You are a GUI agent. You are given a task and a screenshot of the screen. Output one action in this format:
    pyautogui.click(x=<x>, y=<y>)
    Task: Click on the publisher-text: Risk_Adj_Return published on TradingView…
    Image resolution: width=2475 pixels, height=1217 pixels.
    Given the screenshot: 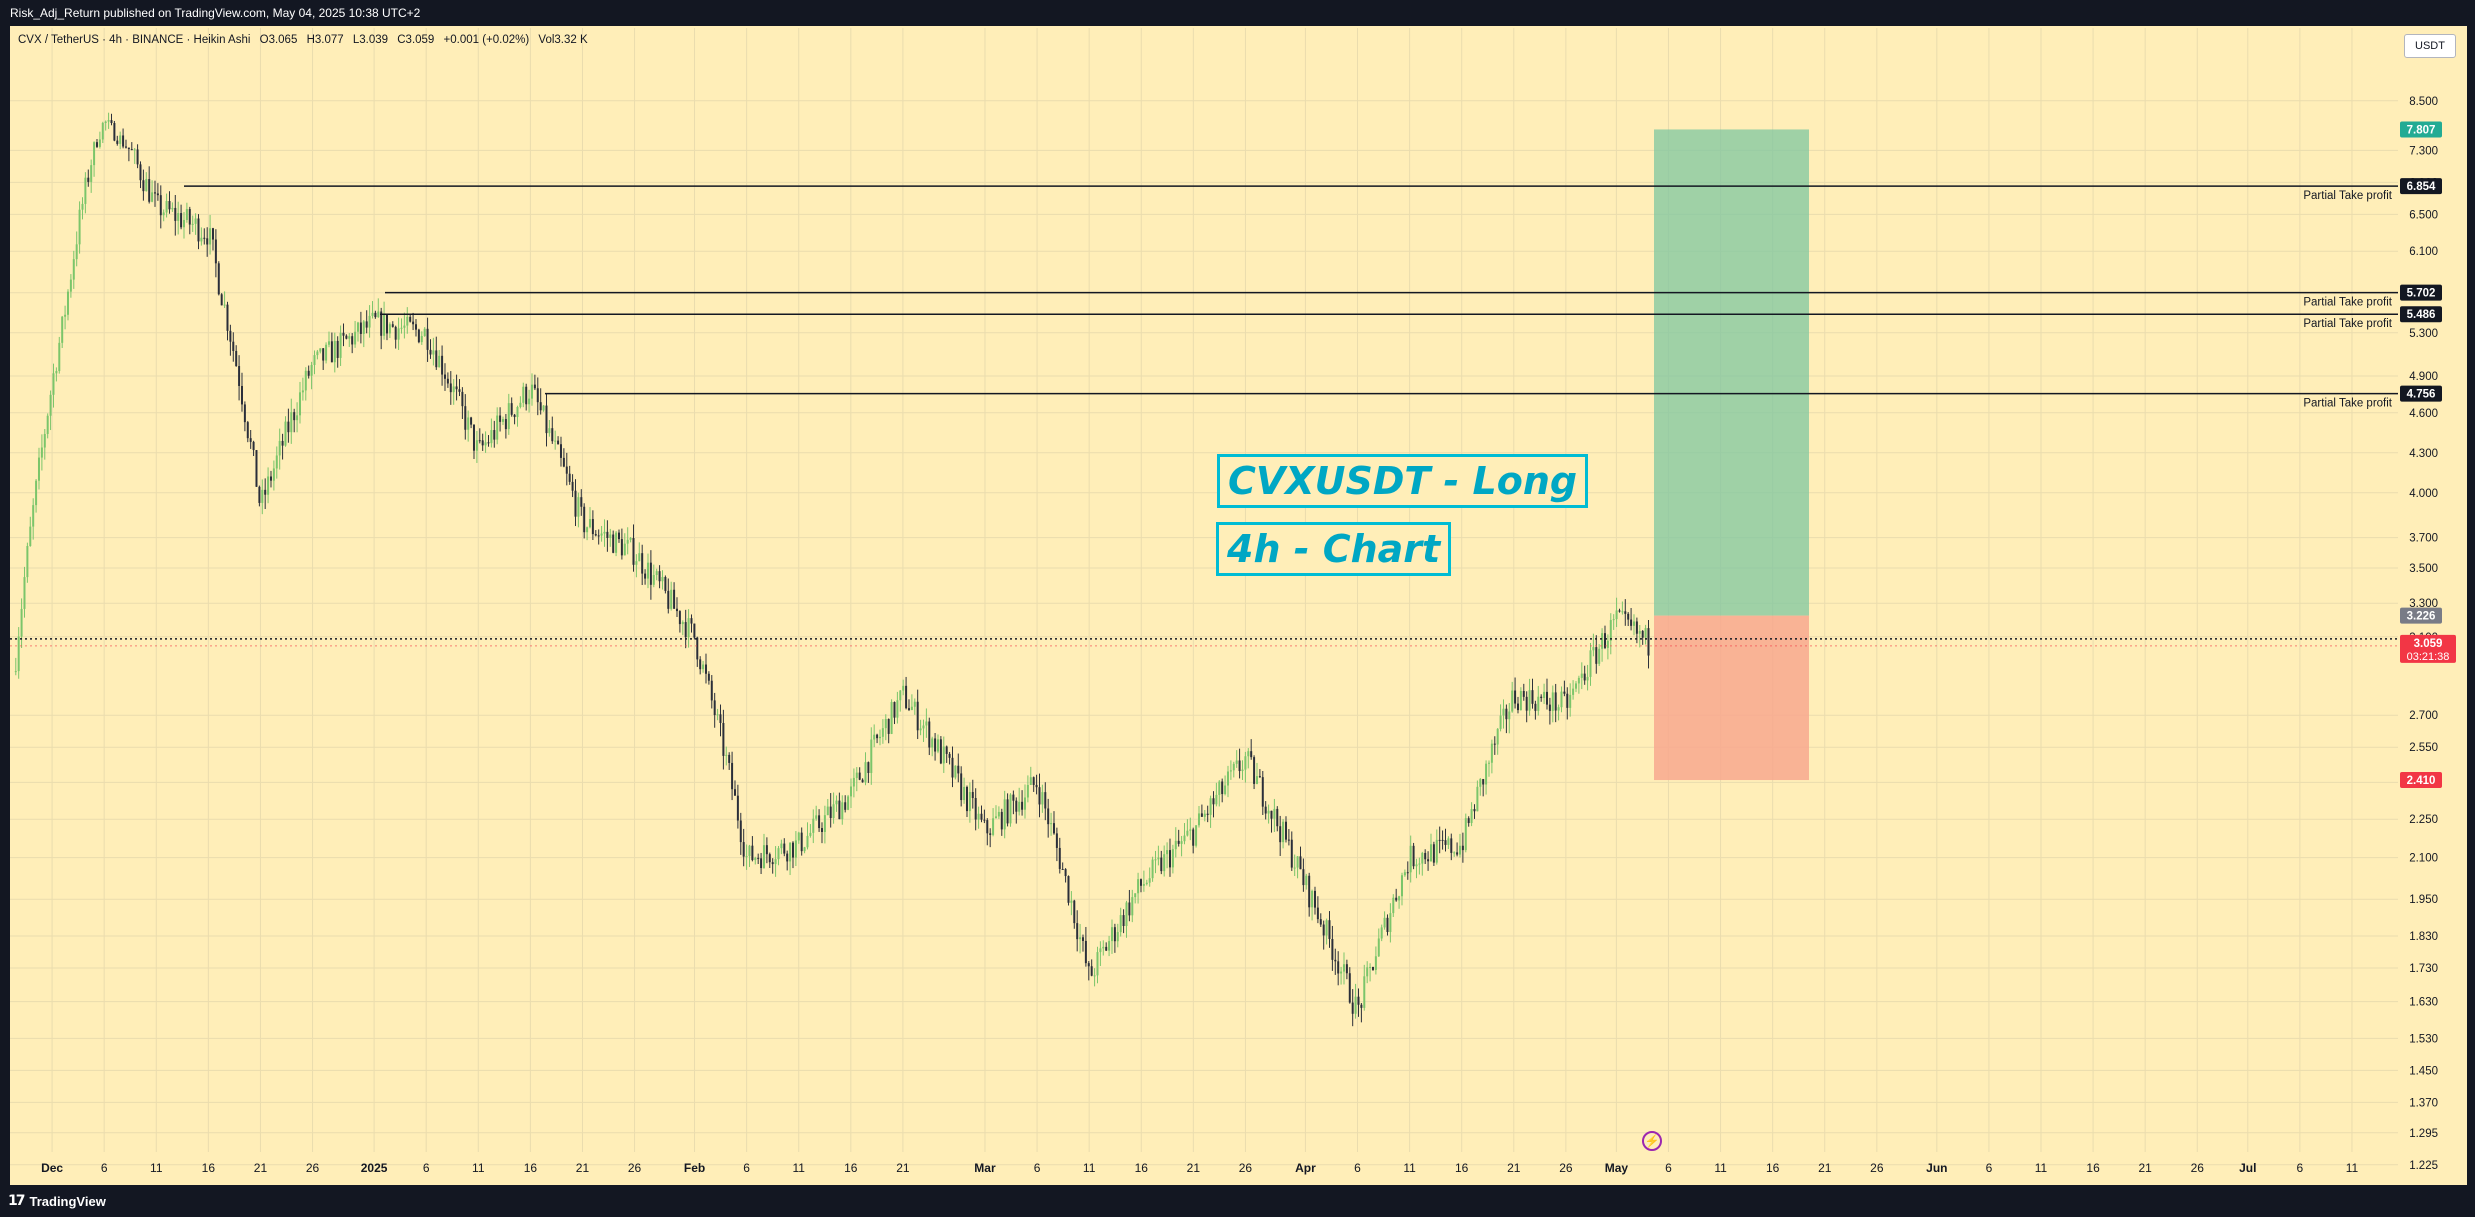 What is the action you would take?
    pyautogui.click(x=215, y=13)
    